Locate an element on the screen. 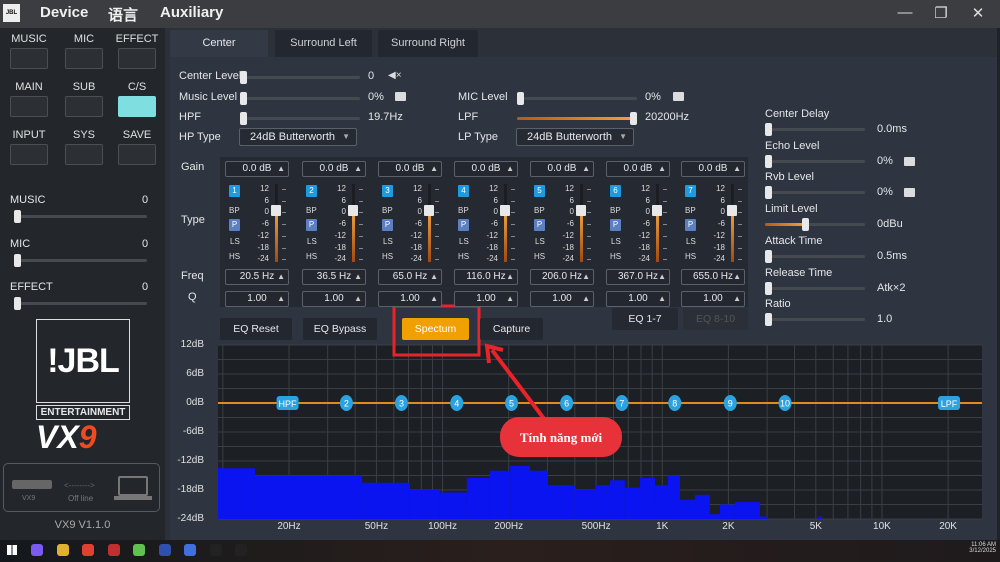 The width and height of the screenshot is (1000, 562). band-4-q-input: 1.00 ▲ is located at coordinates (486, 299).